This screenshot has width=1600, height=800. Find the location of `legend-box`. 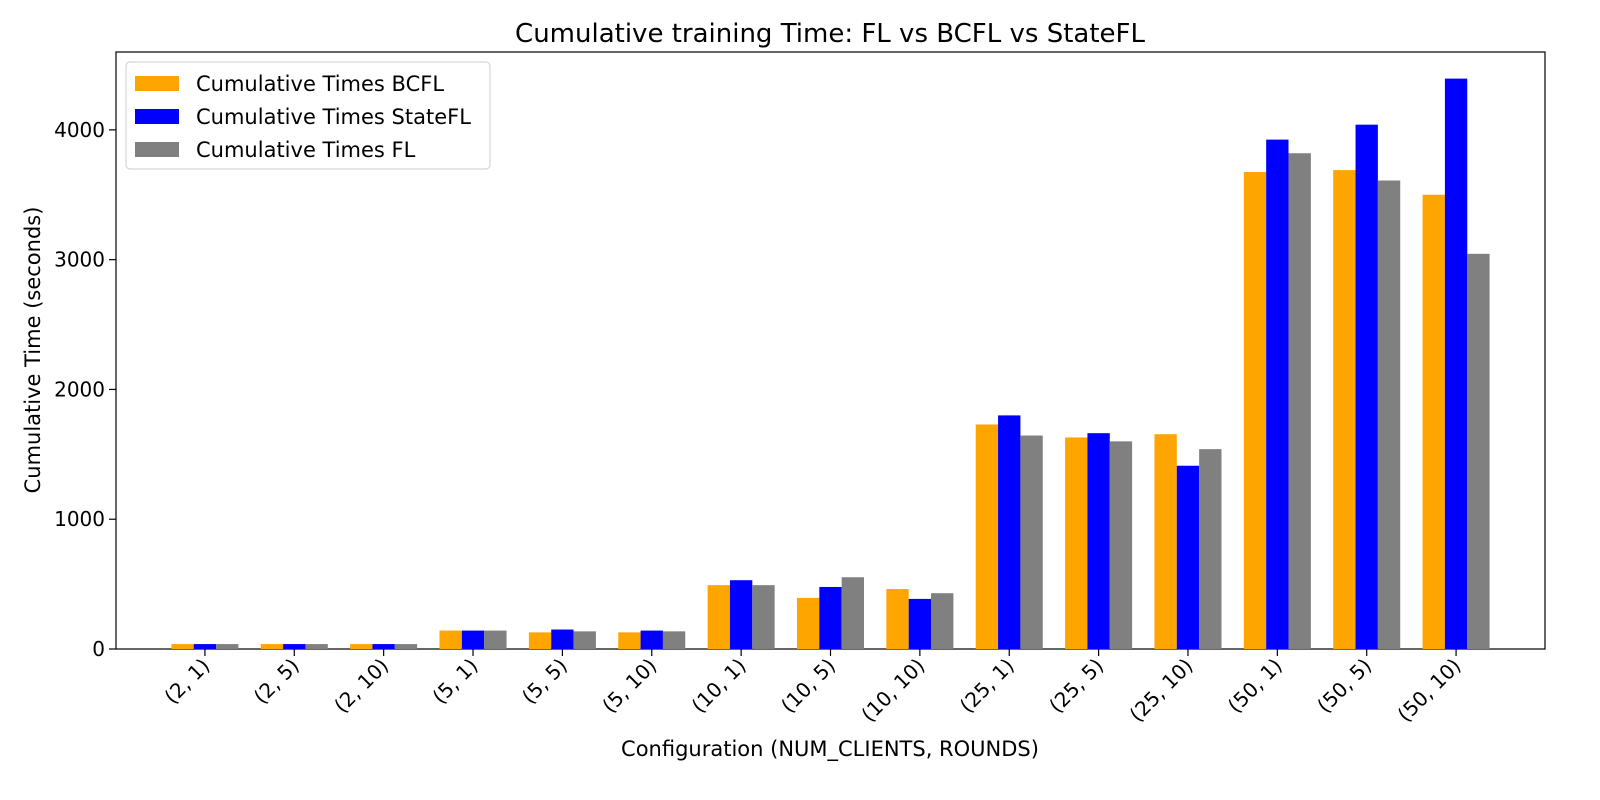

legend-box is located at coordinates (308, 115).